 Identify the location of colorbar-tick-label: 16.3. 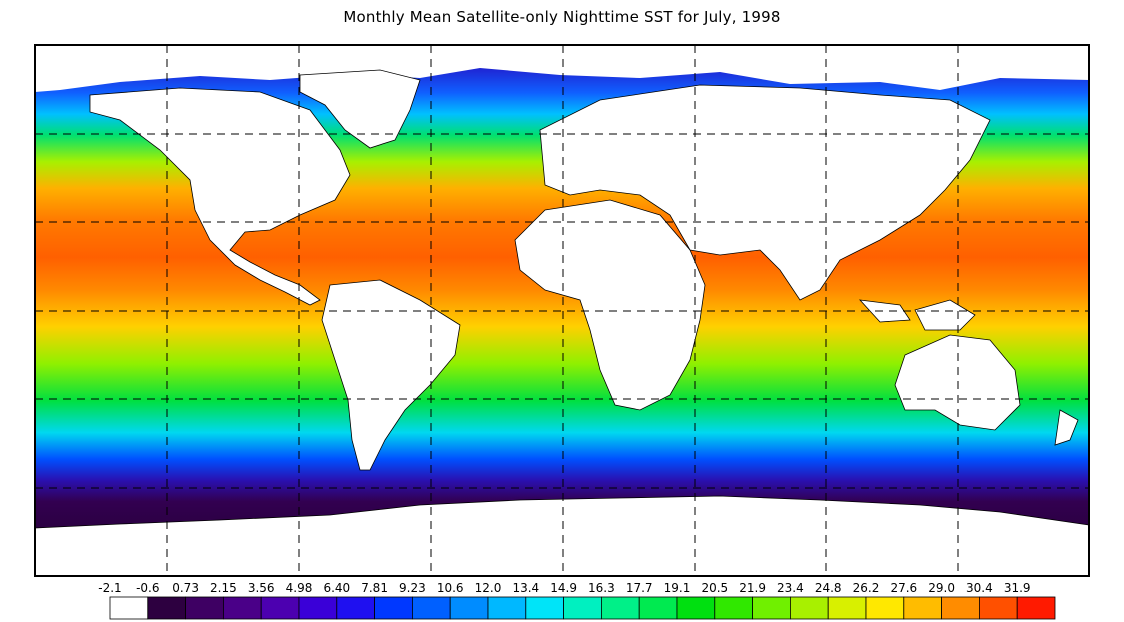
(601, 588).